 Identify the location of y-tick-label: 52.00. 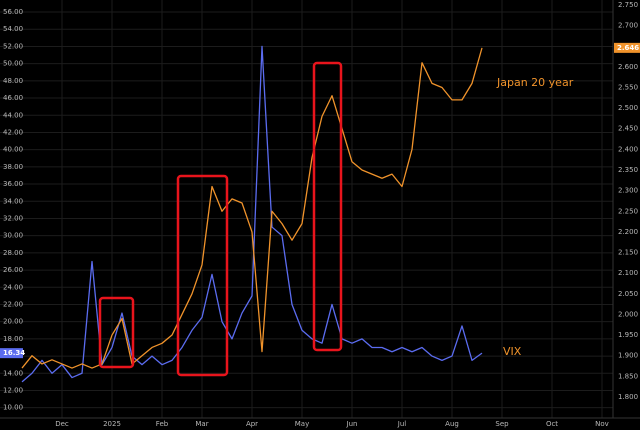
(13, 46).